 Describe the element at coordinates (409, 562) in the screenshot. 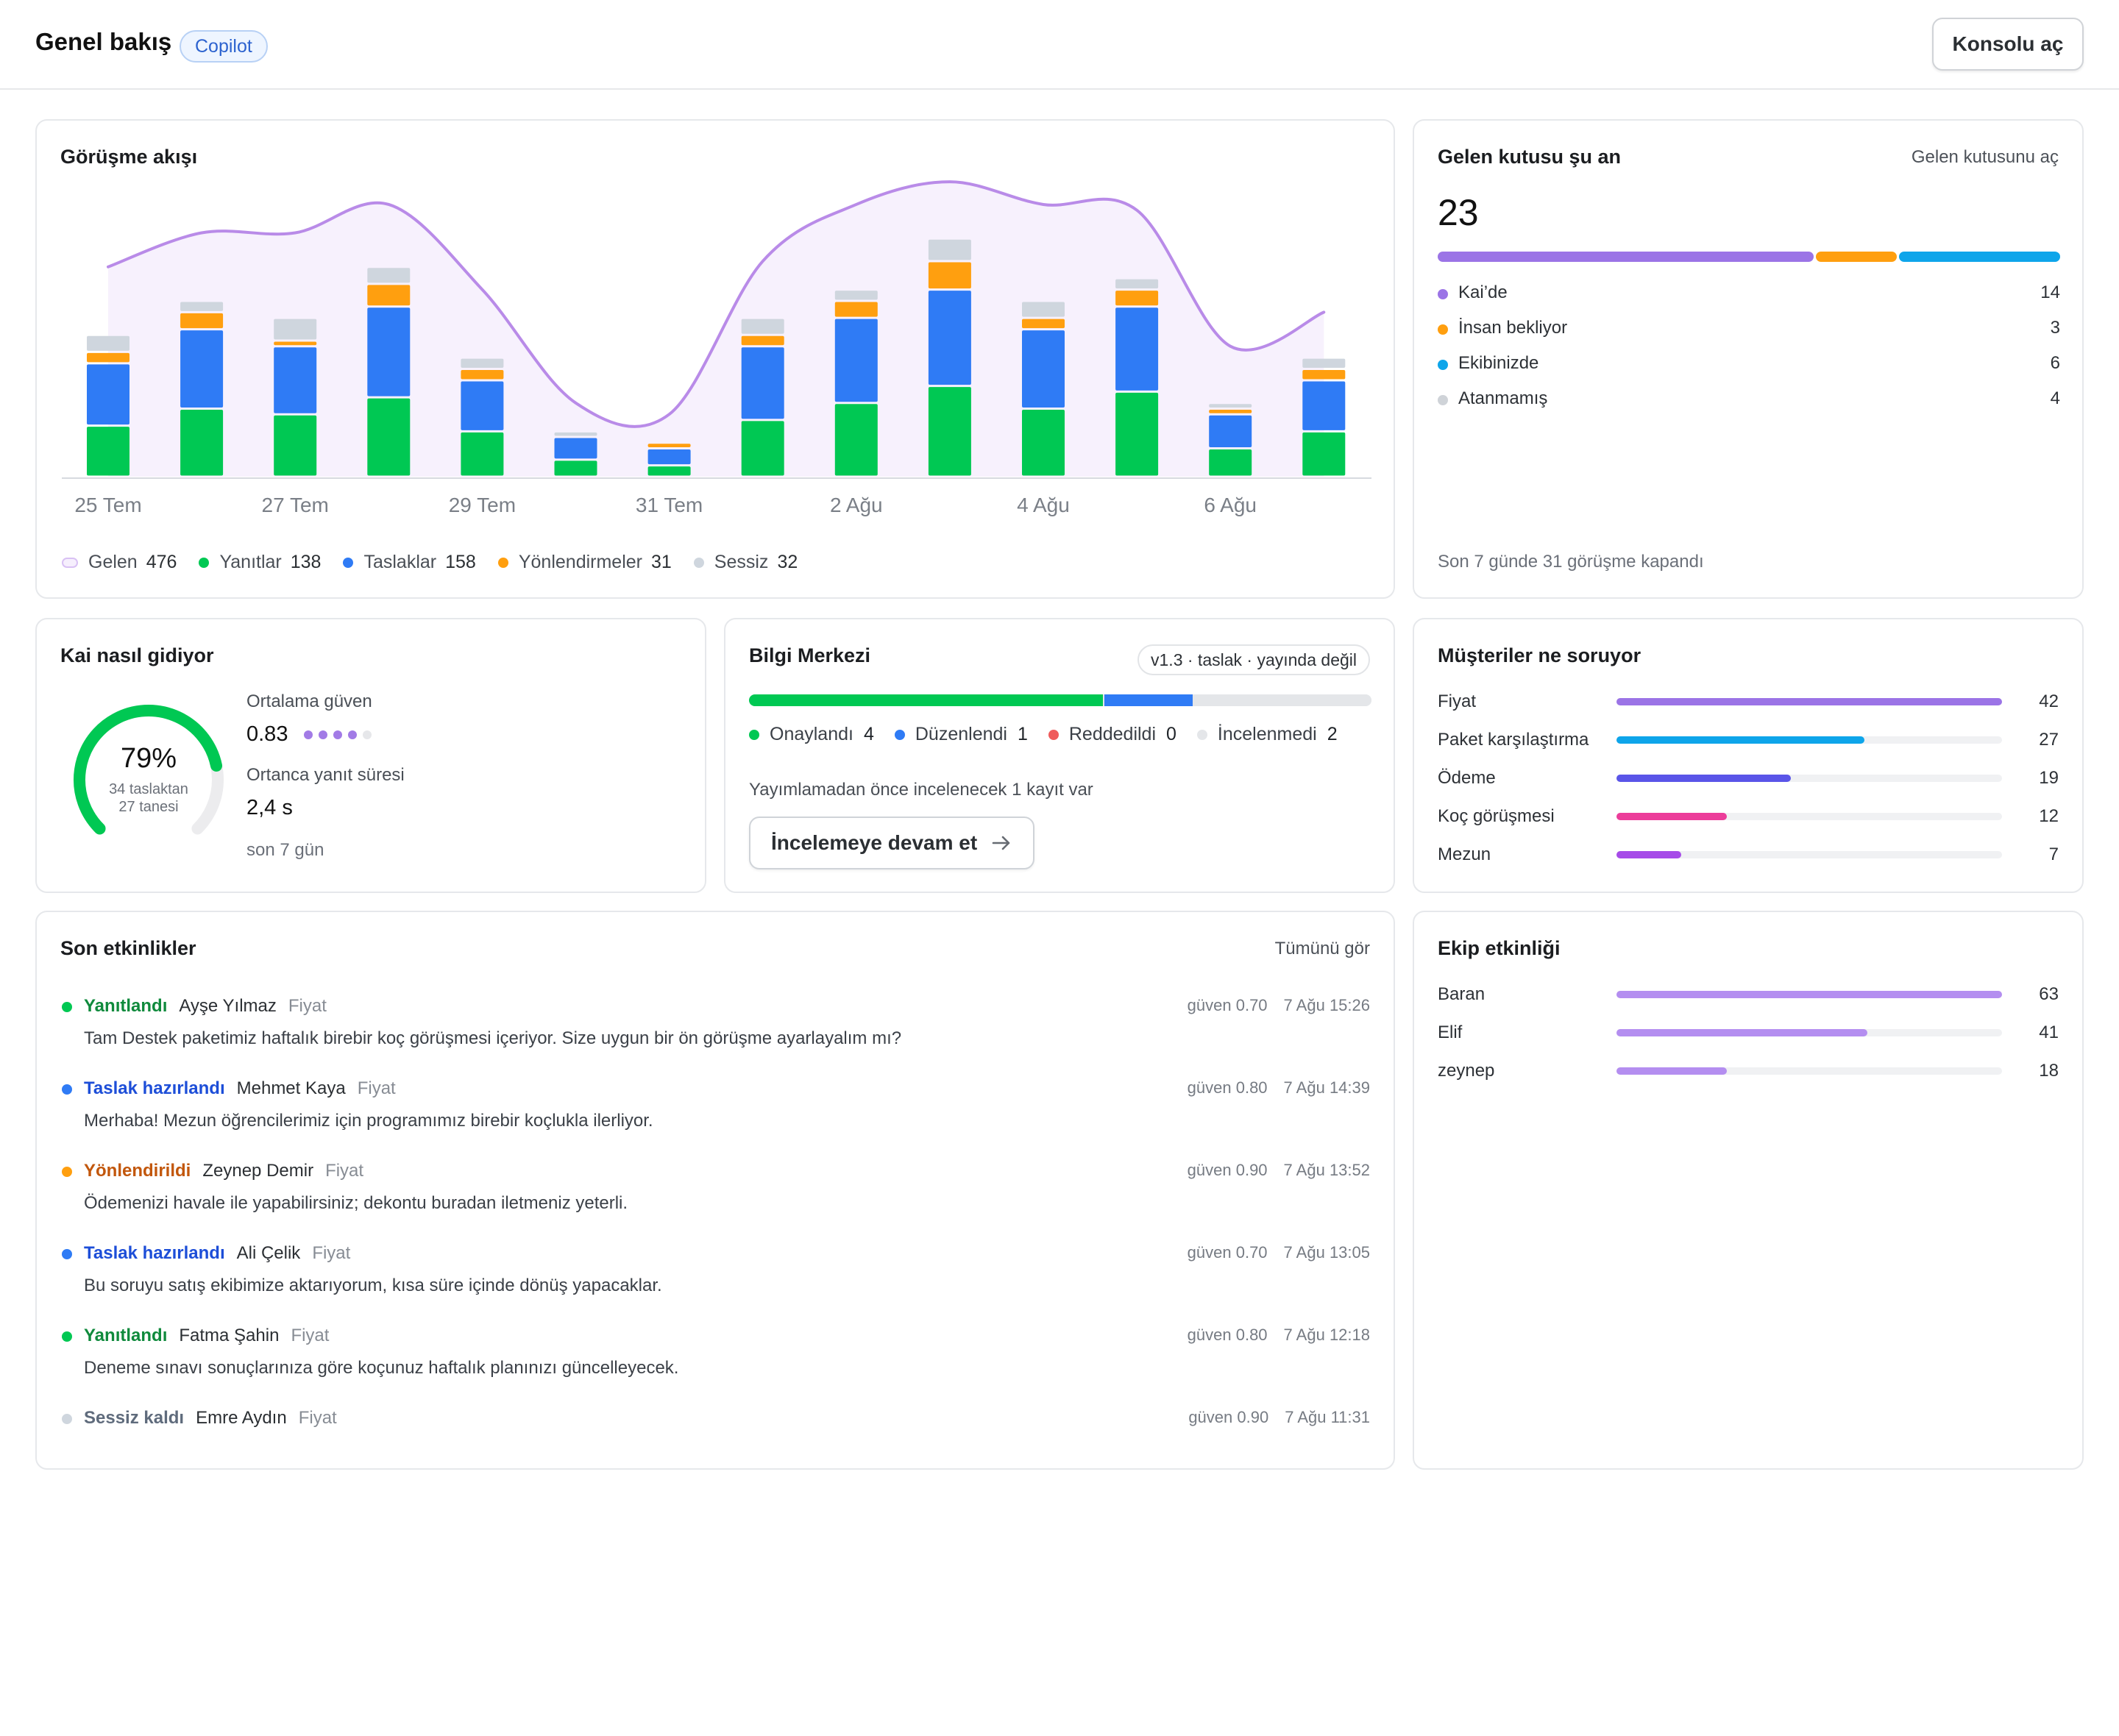

I see `legend-item-drafts: Taslaklar 158` at that location.